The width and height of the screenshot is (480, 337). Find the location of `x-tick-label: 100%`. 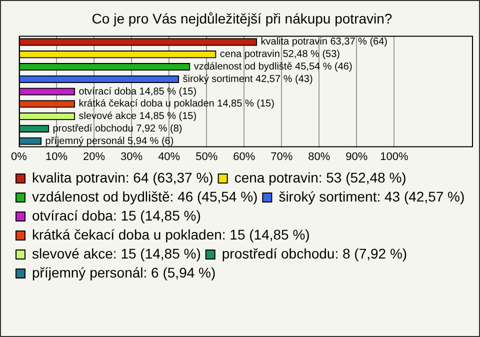

x-tick-label: 100% is located at coordinates (394, 156).